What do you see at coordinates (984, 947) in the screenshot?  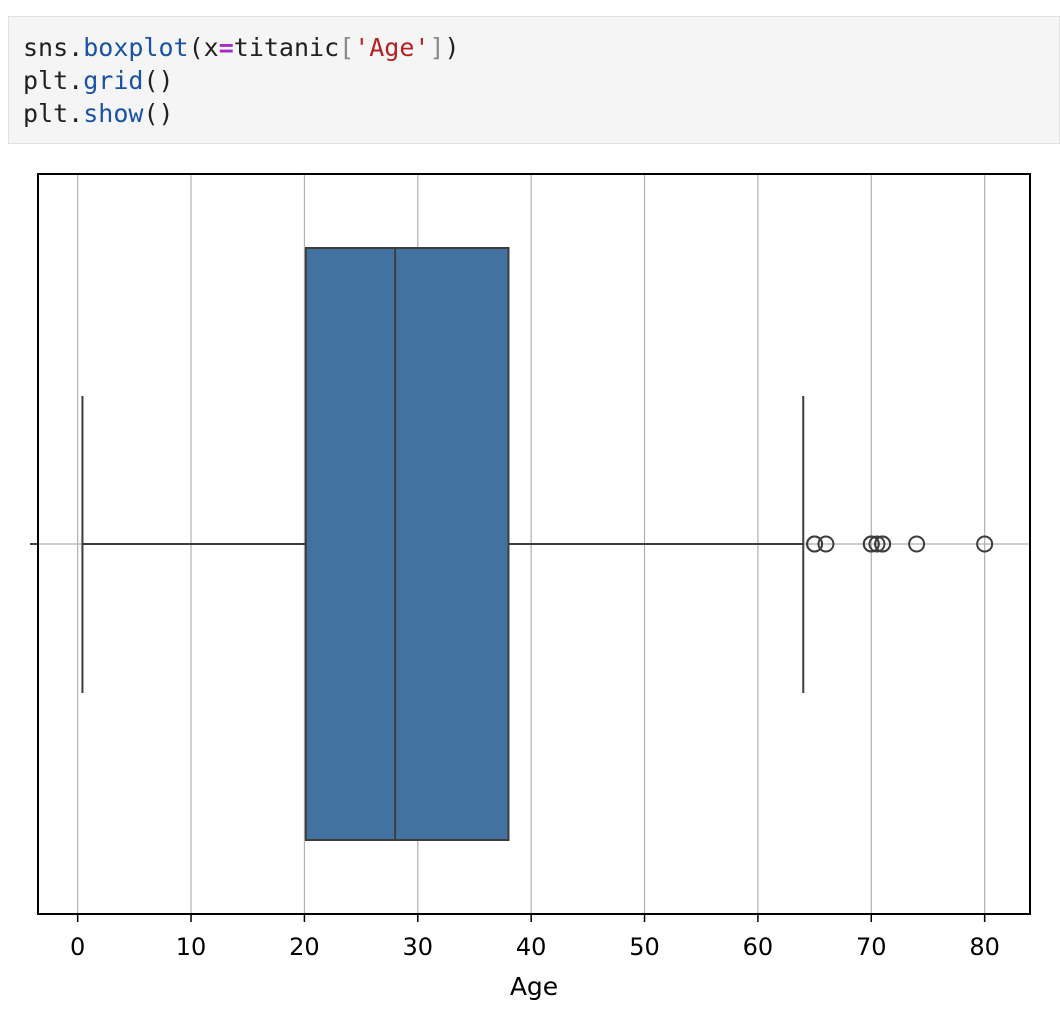 I see `x-tick-label-80: 80` at bounding box center [984, 947].